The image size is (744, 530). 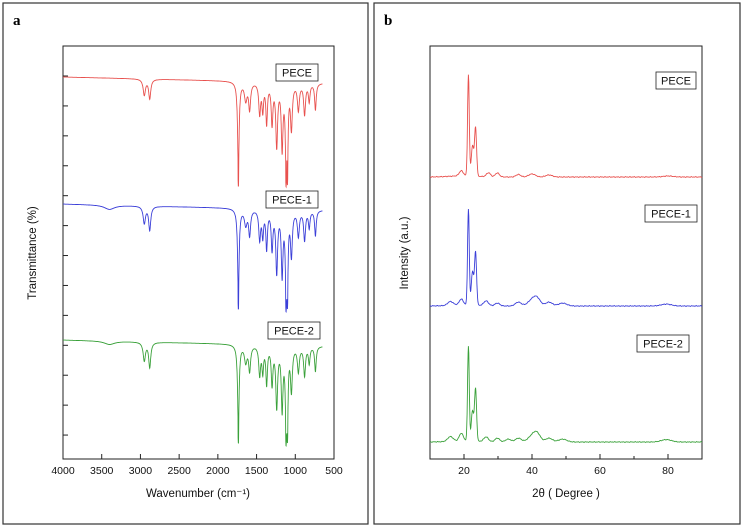 What do you see at coordinates (334, 471) in the screenshot?
I see `ftir-x-tick-label: 500` at bounding box center [334, 471].